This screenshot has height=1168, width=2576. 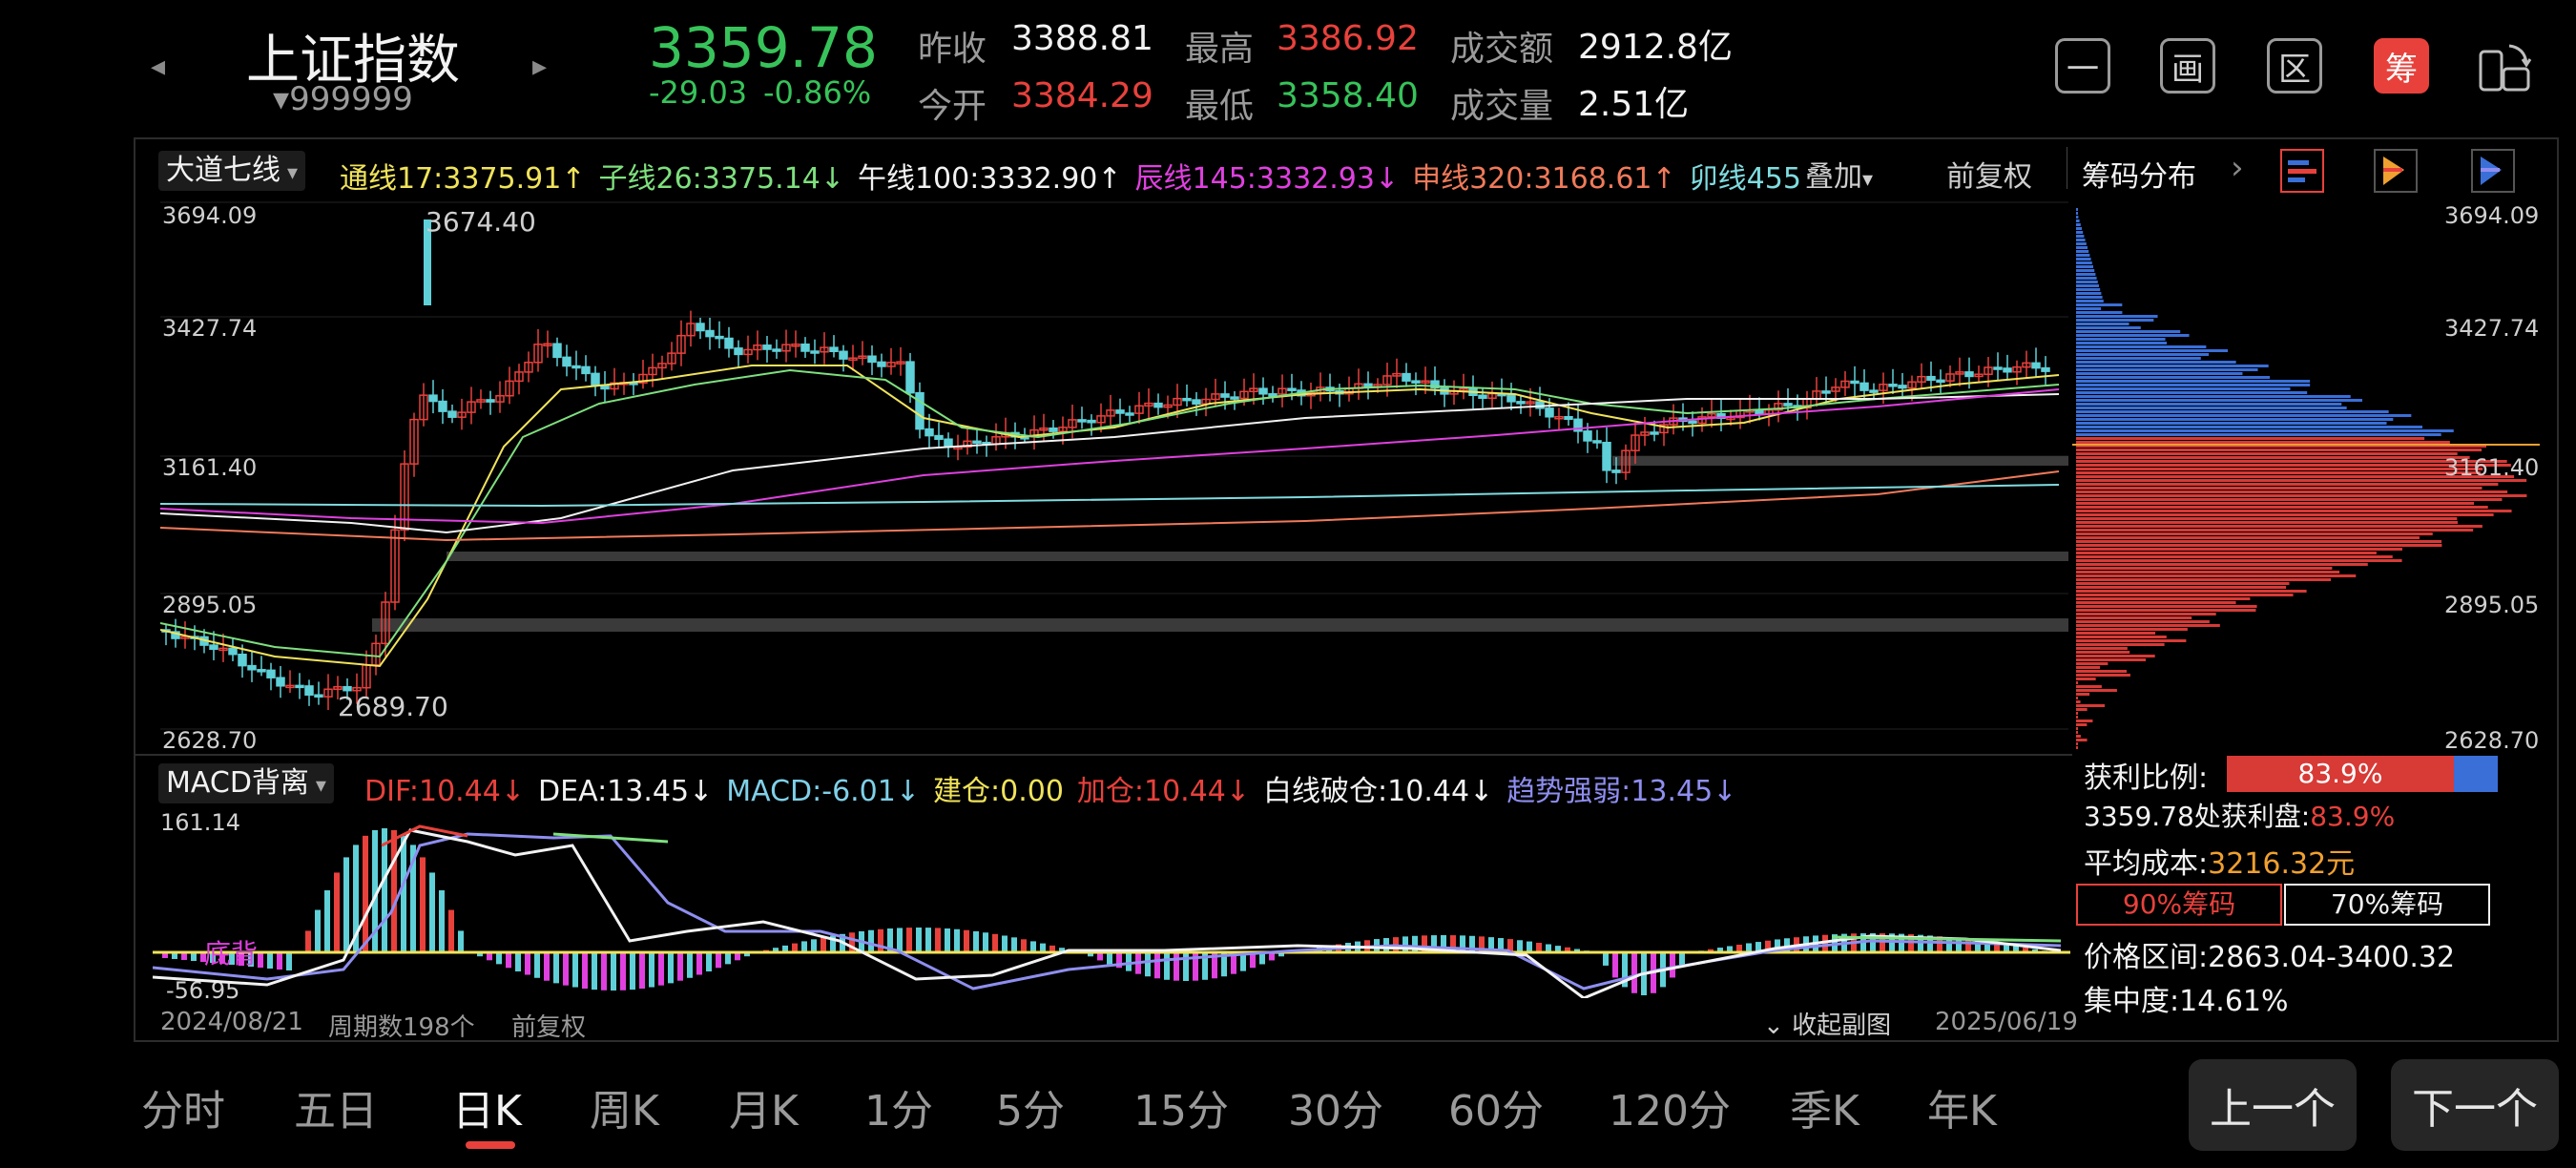 I want to click on tab-1: 分时, so click(x=183, y=1111).